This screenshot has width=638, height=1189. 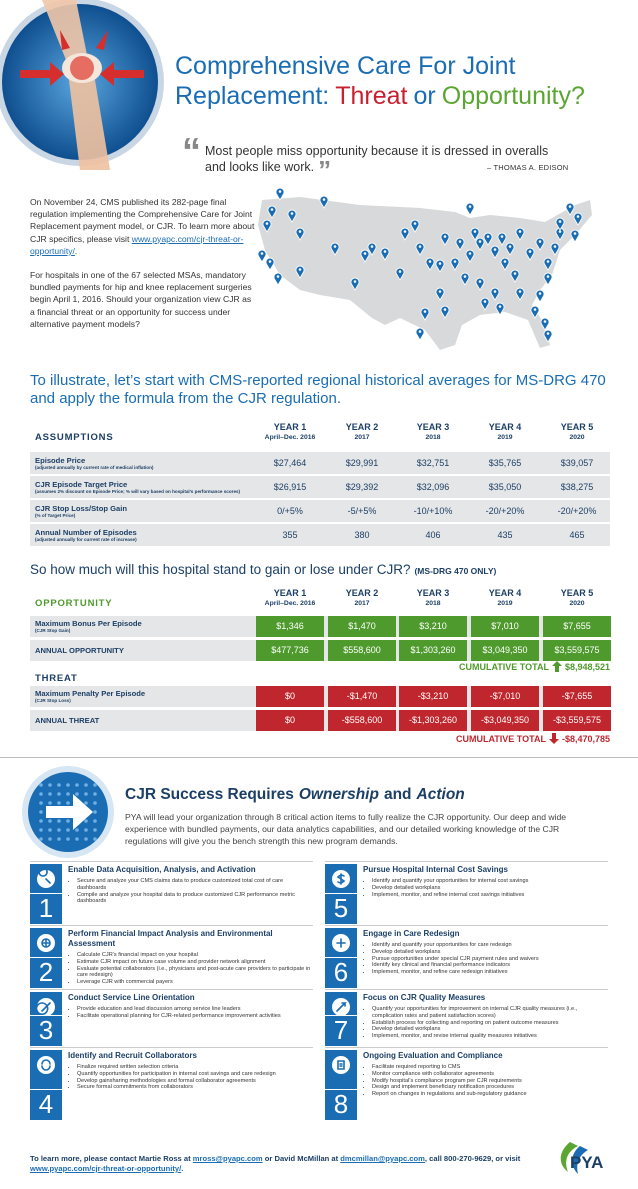 I want to click on logo-swoosh, so click(x=569, y=1157).